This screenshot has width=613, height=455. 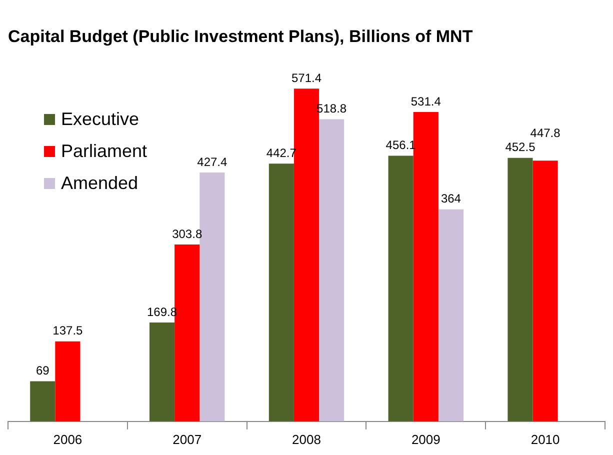 What do you see at coordinates (100, 119) in the screenshot?
I see `legend-label: Executive` at bounding box center [100, 119].